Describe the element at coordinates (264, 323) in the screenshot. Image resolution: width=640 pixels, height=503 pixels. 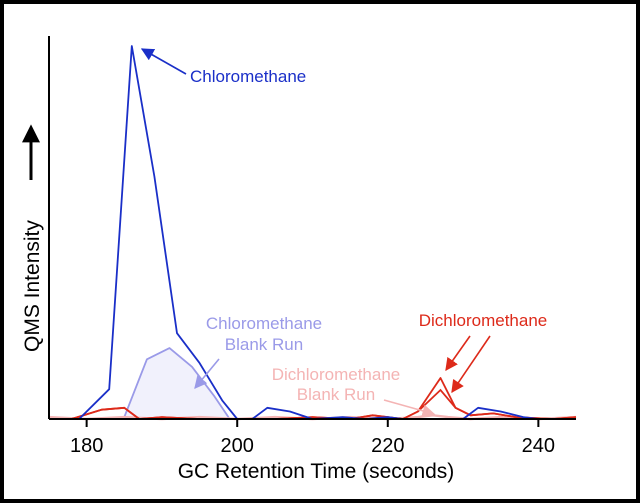
I see `chloromethane-blank-label-line1: Chloromethane` at that location.